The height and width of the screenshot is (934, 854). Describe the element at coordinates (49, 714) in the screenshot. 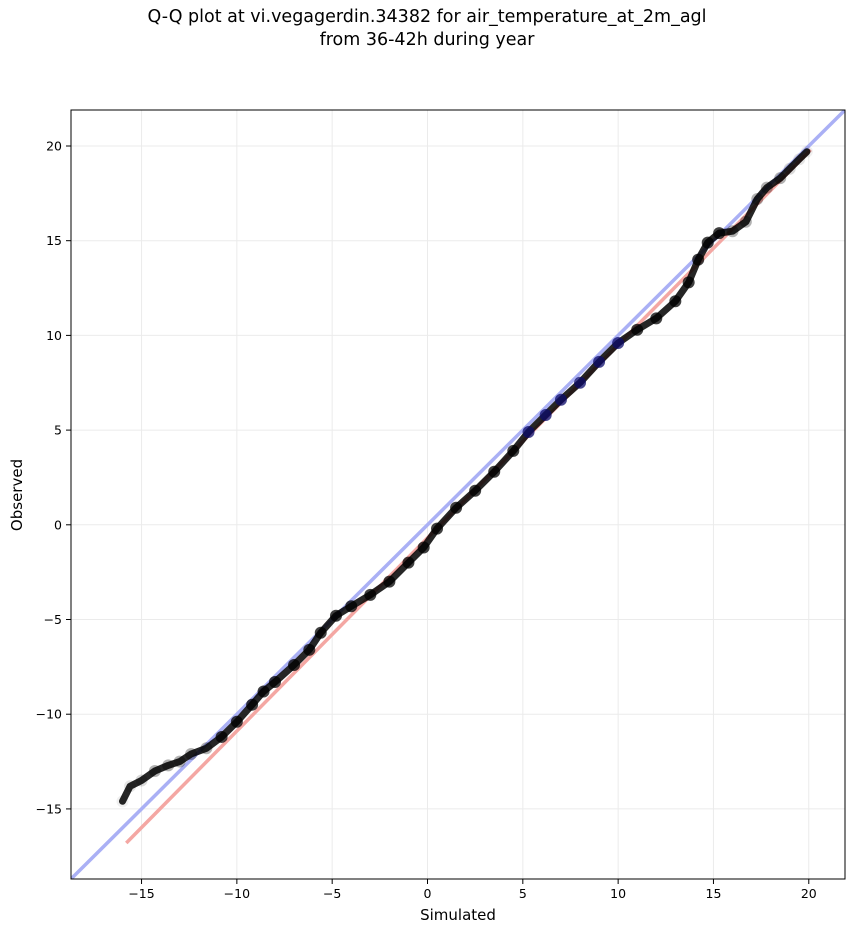

I see `y-tick-label: −10` at that location.